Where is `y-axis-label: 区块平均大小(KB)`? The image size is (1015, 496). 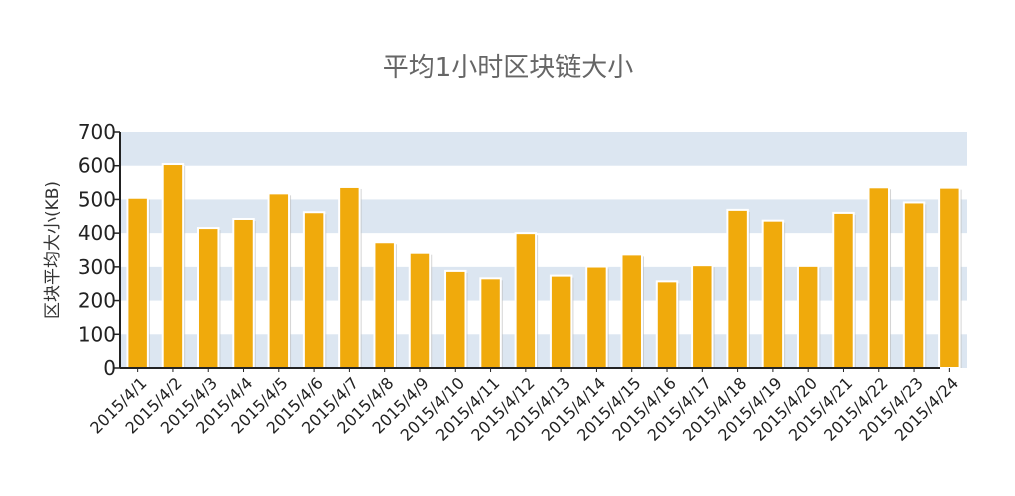
y-axis-label: 区块平均大小(KB) is located at coordinates (53, 250).